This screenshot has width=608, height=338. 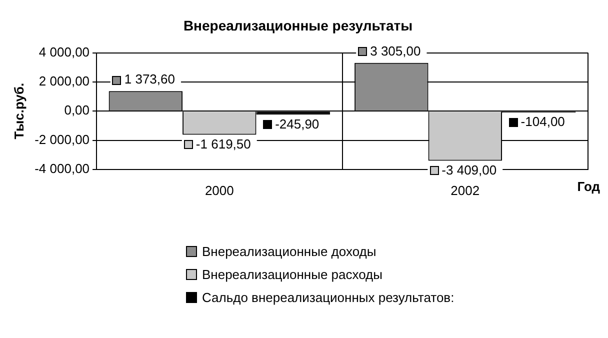 I want to click on data-label: -104,00, so click(x=542, y=122).